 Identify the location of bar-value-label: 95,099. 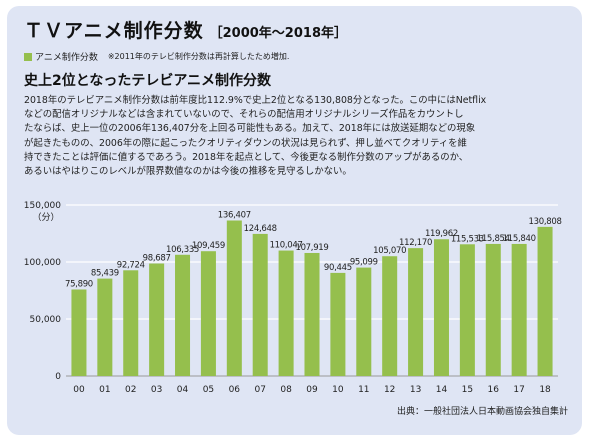
(364, 263).